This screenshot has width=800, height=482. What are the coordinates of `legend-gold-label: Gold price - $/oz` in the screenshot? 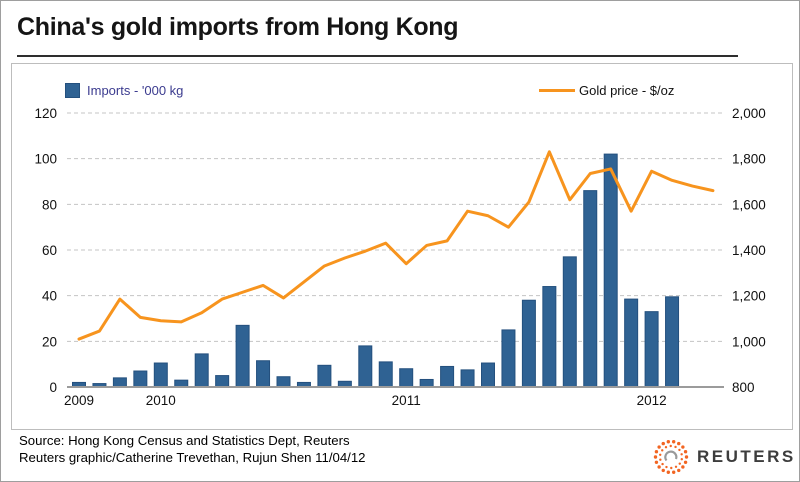 It's located at (627, 90).